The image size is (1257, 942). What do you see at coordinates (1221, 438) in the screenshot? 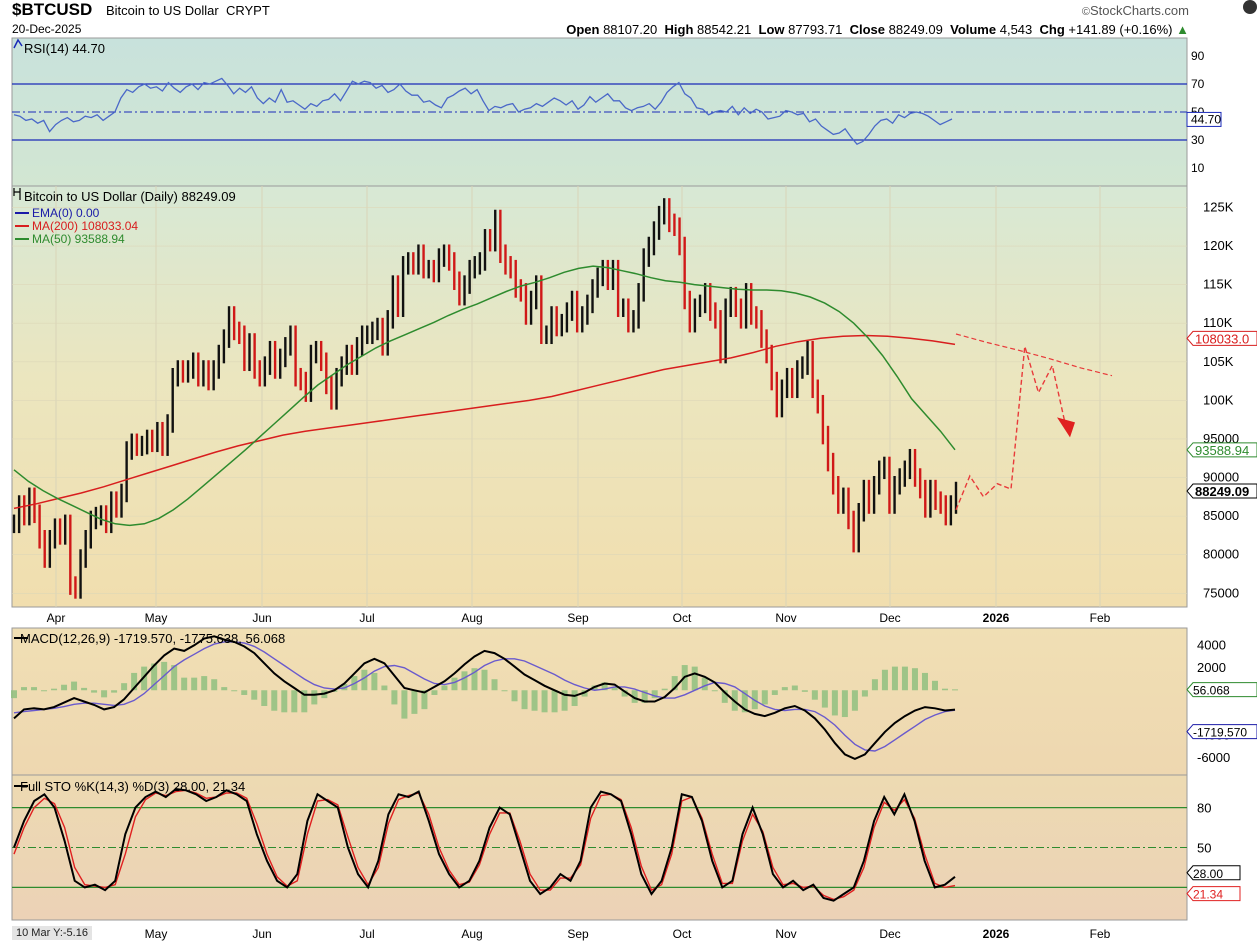
I see `price-y-tick: 95000` at bounding box center [1221, 438].